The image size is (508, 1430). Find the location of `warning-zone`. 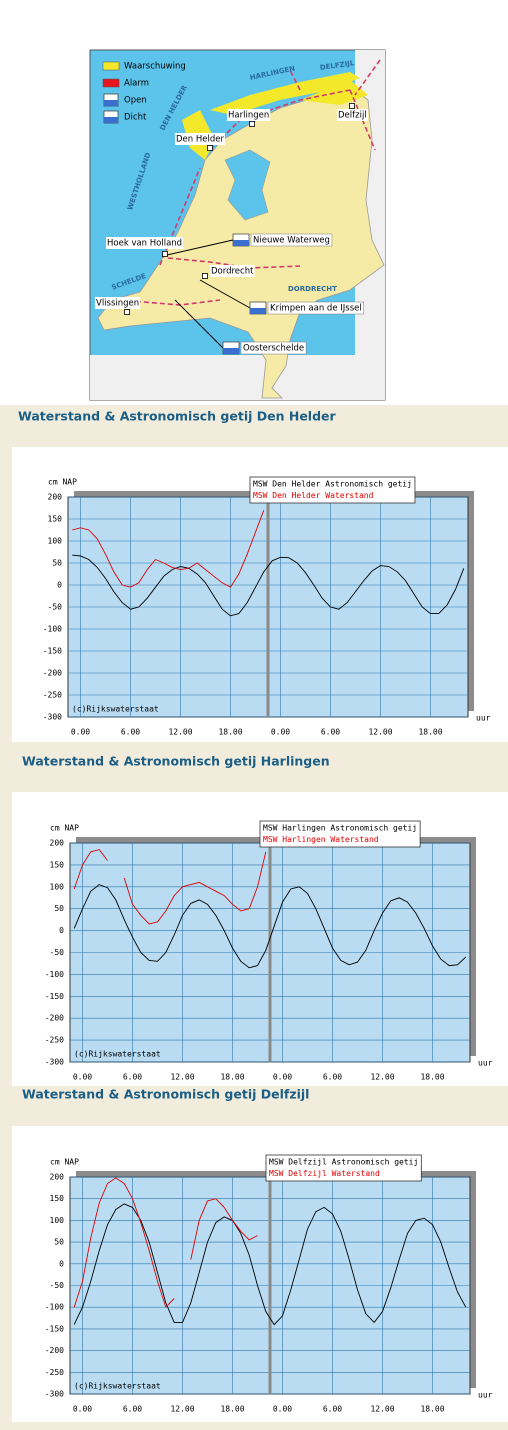

warning-zone is located at coordinates (285, 93).